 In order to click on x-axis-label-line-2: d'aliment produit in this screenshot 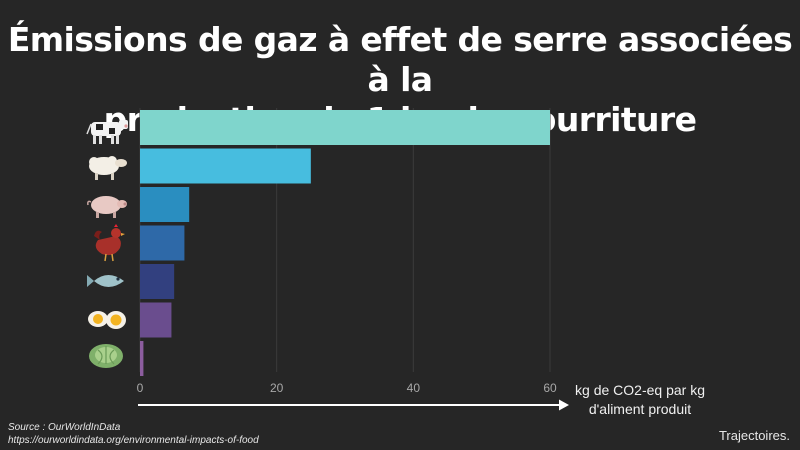, I will do `click(640, 409)`.